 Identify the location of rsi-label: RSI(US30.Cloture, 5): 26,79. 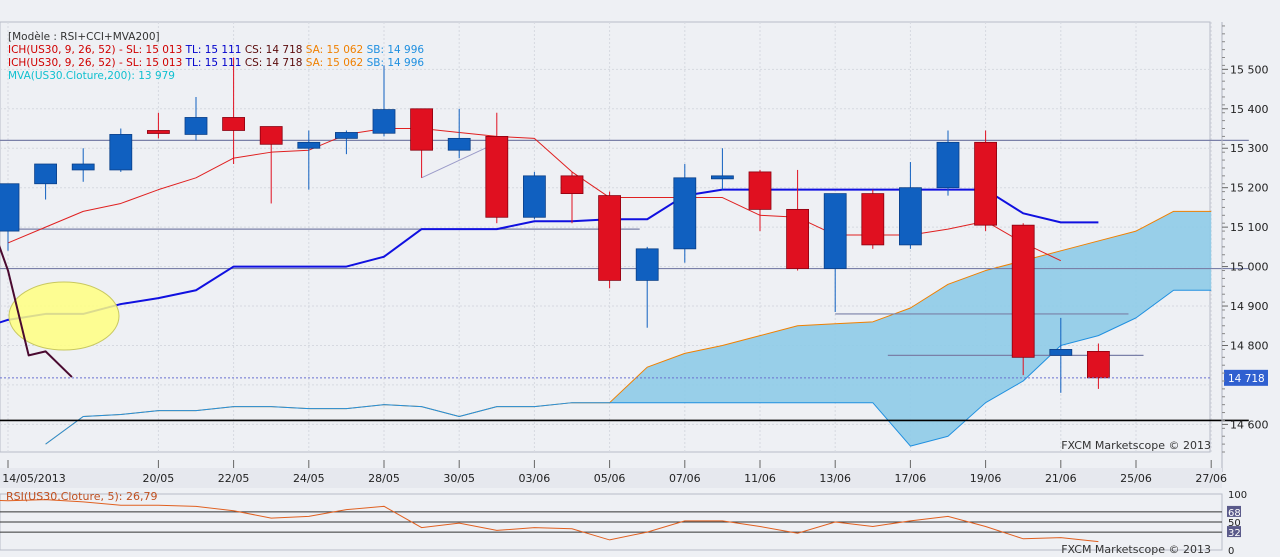
(81, 496).